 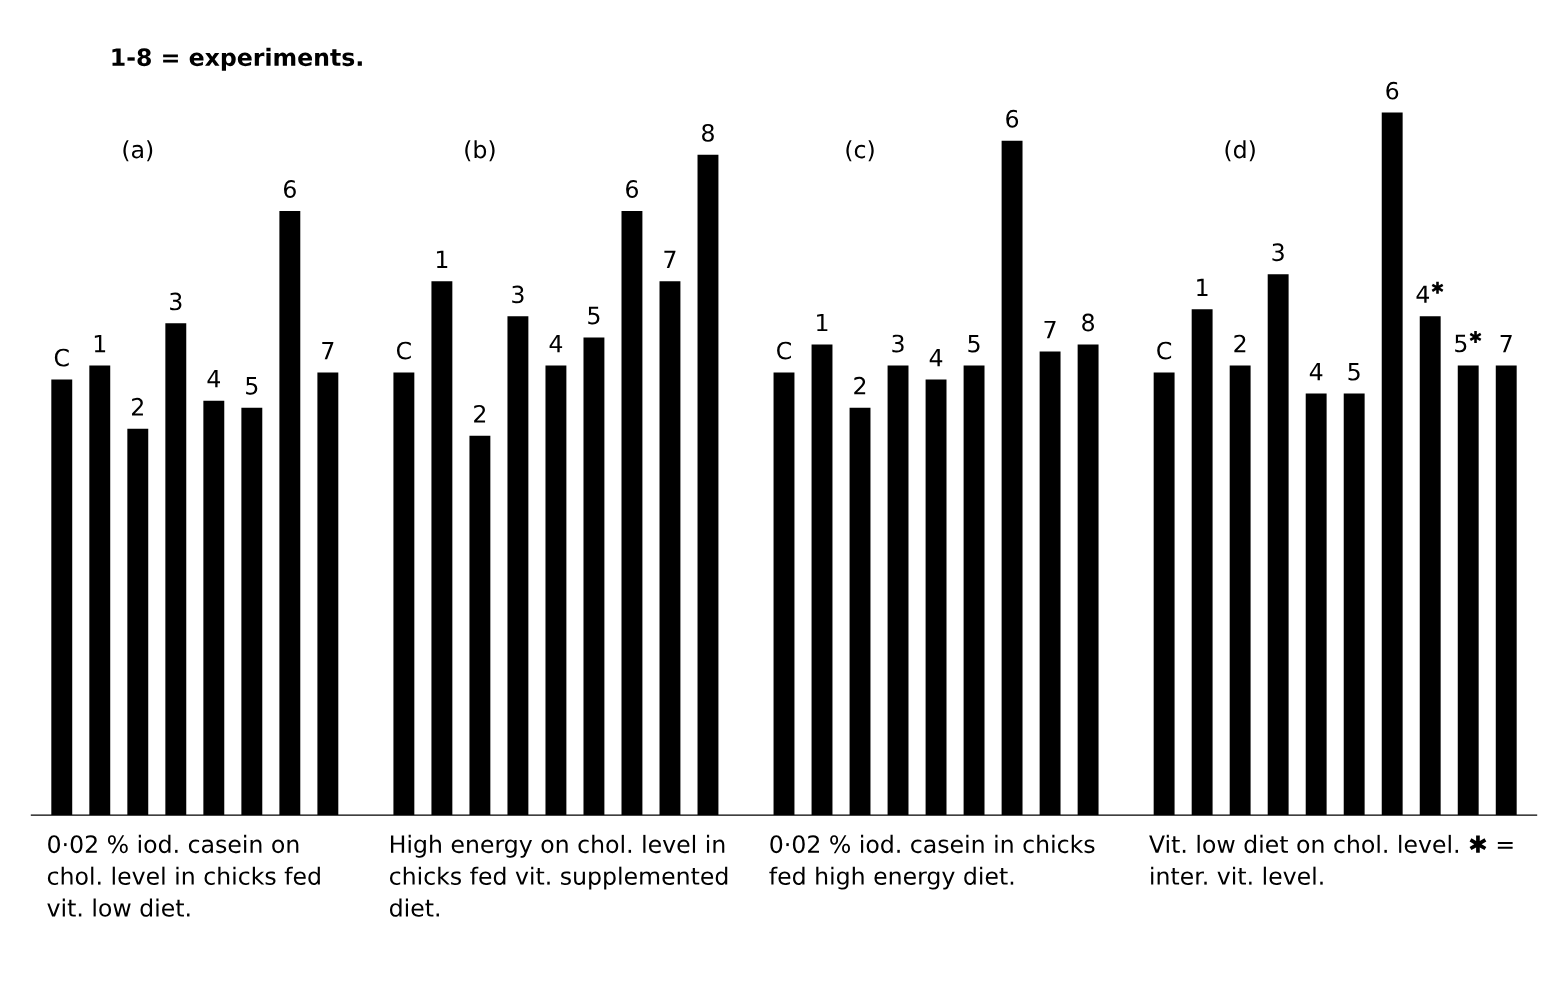 I want to click on text: Vit. low diet on chol. level. ✱ = inter. vit. level., so click(x=1331, y=859).